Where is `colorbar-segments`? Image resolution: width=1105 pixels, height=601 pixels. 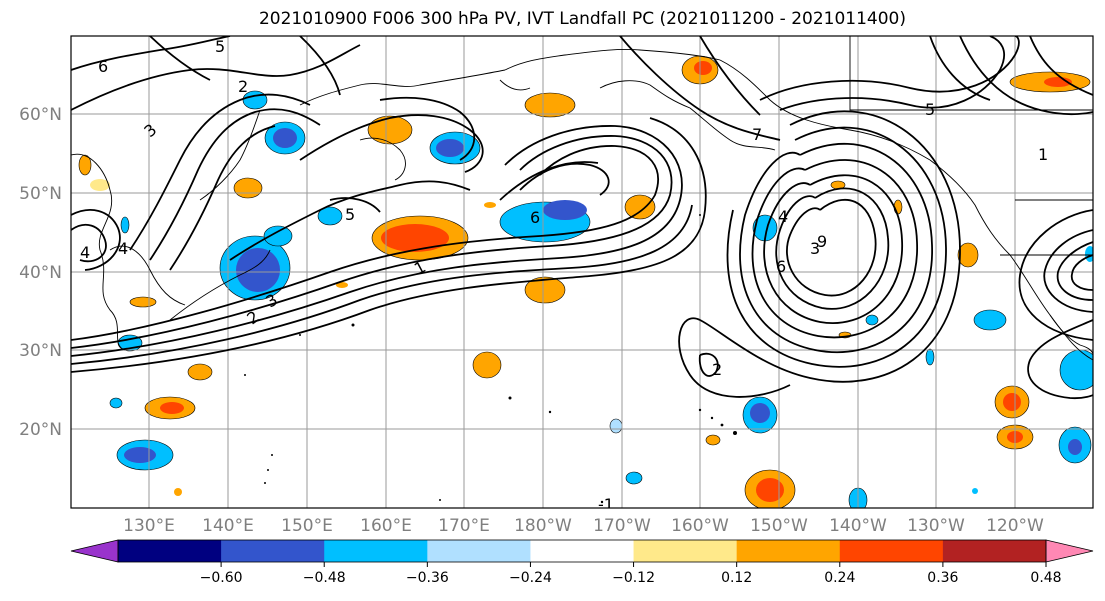 colorbar-segments is located at coordinates (582, 551).